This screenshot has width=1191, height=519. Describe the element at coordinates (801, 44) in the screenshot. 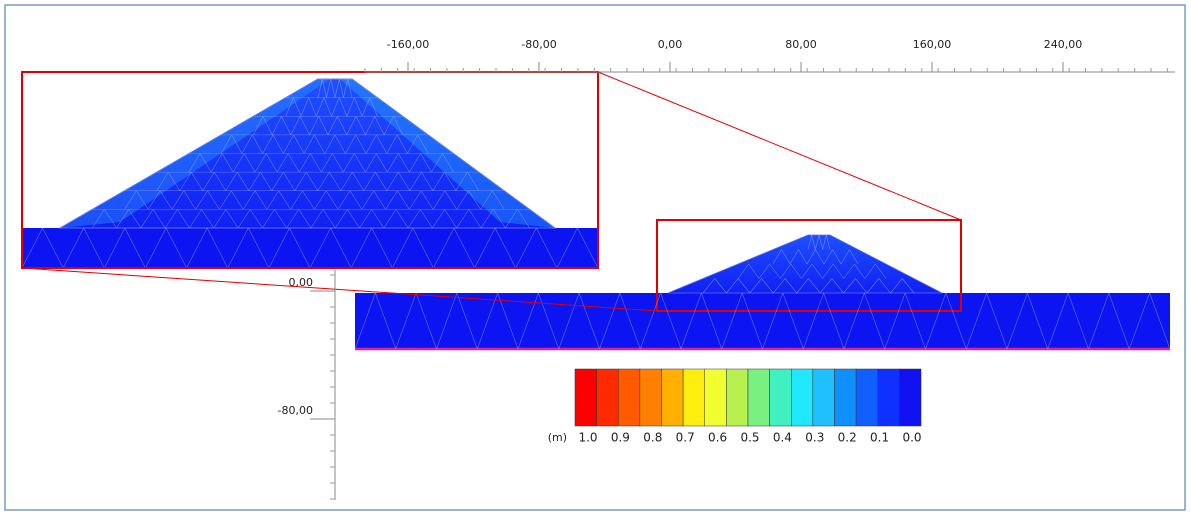

I see `x-tick-label: 80,00` at that location.